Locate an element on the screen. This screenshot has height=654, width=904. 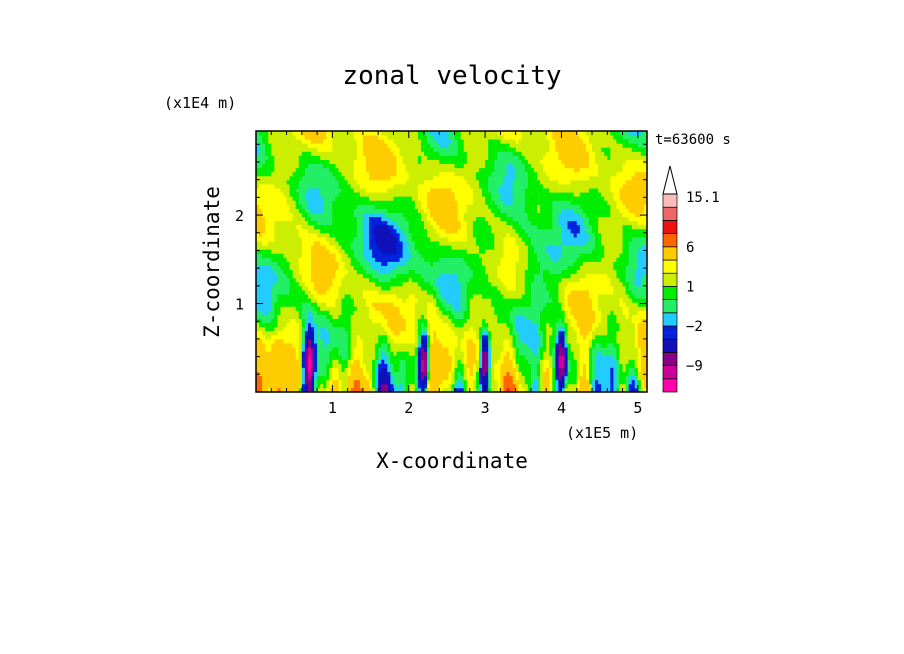
time-label: t=63600 s is located at coordinates (693, 140).